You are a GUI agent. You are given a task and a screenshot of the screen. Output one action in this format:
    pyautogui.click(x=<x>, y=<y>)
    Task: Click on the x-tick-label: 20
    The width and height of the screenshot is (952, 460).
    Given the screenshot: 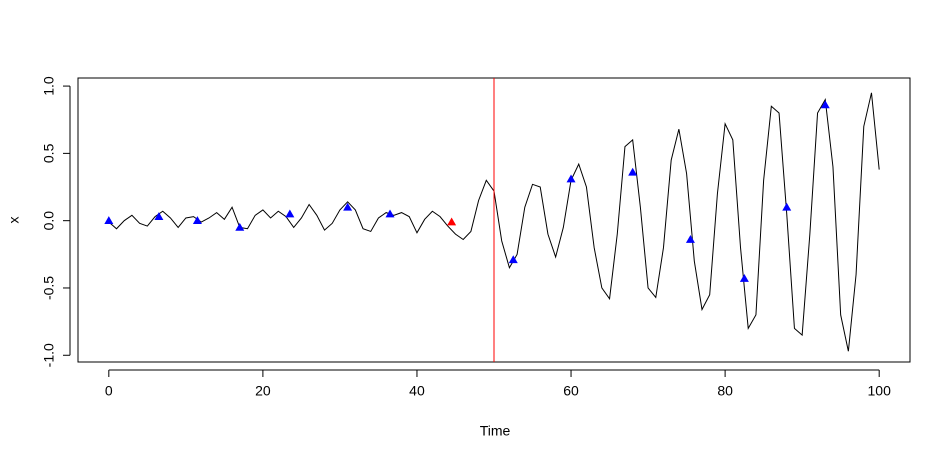 What is the action you would take?
    pyautogui.click(x=263, y=391)
    